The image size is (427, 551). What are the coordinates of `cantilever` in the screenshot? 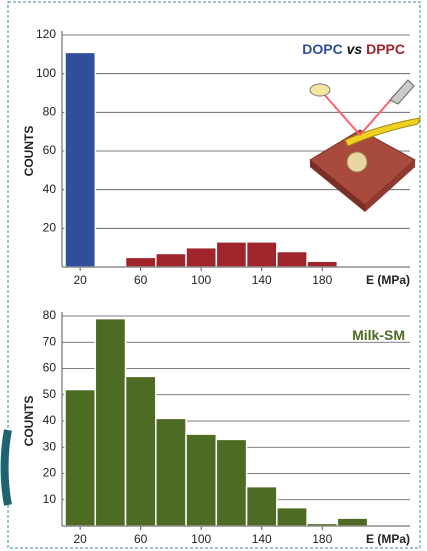 It's located at (382, 132).